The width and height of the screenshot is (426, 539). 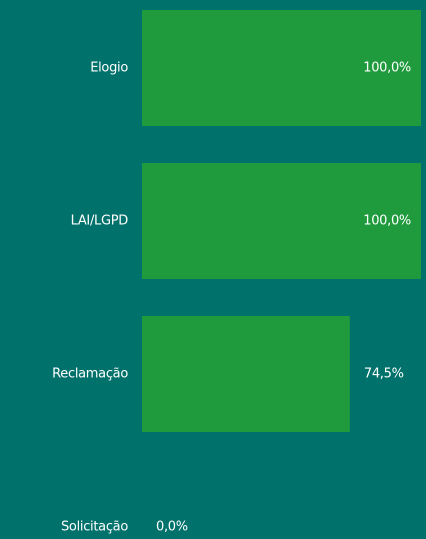 I want to click on category-label: Reclamação, so click(x=90, y=374).